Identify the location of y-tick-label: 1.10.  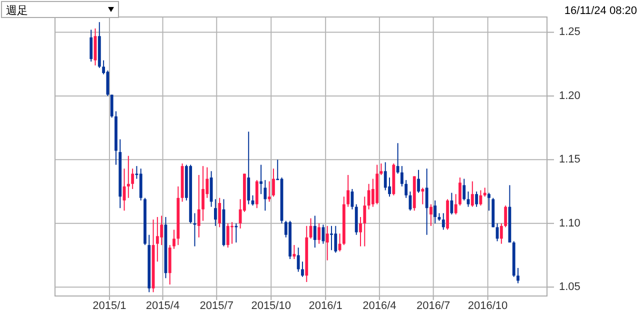
(569, 223).